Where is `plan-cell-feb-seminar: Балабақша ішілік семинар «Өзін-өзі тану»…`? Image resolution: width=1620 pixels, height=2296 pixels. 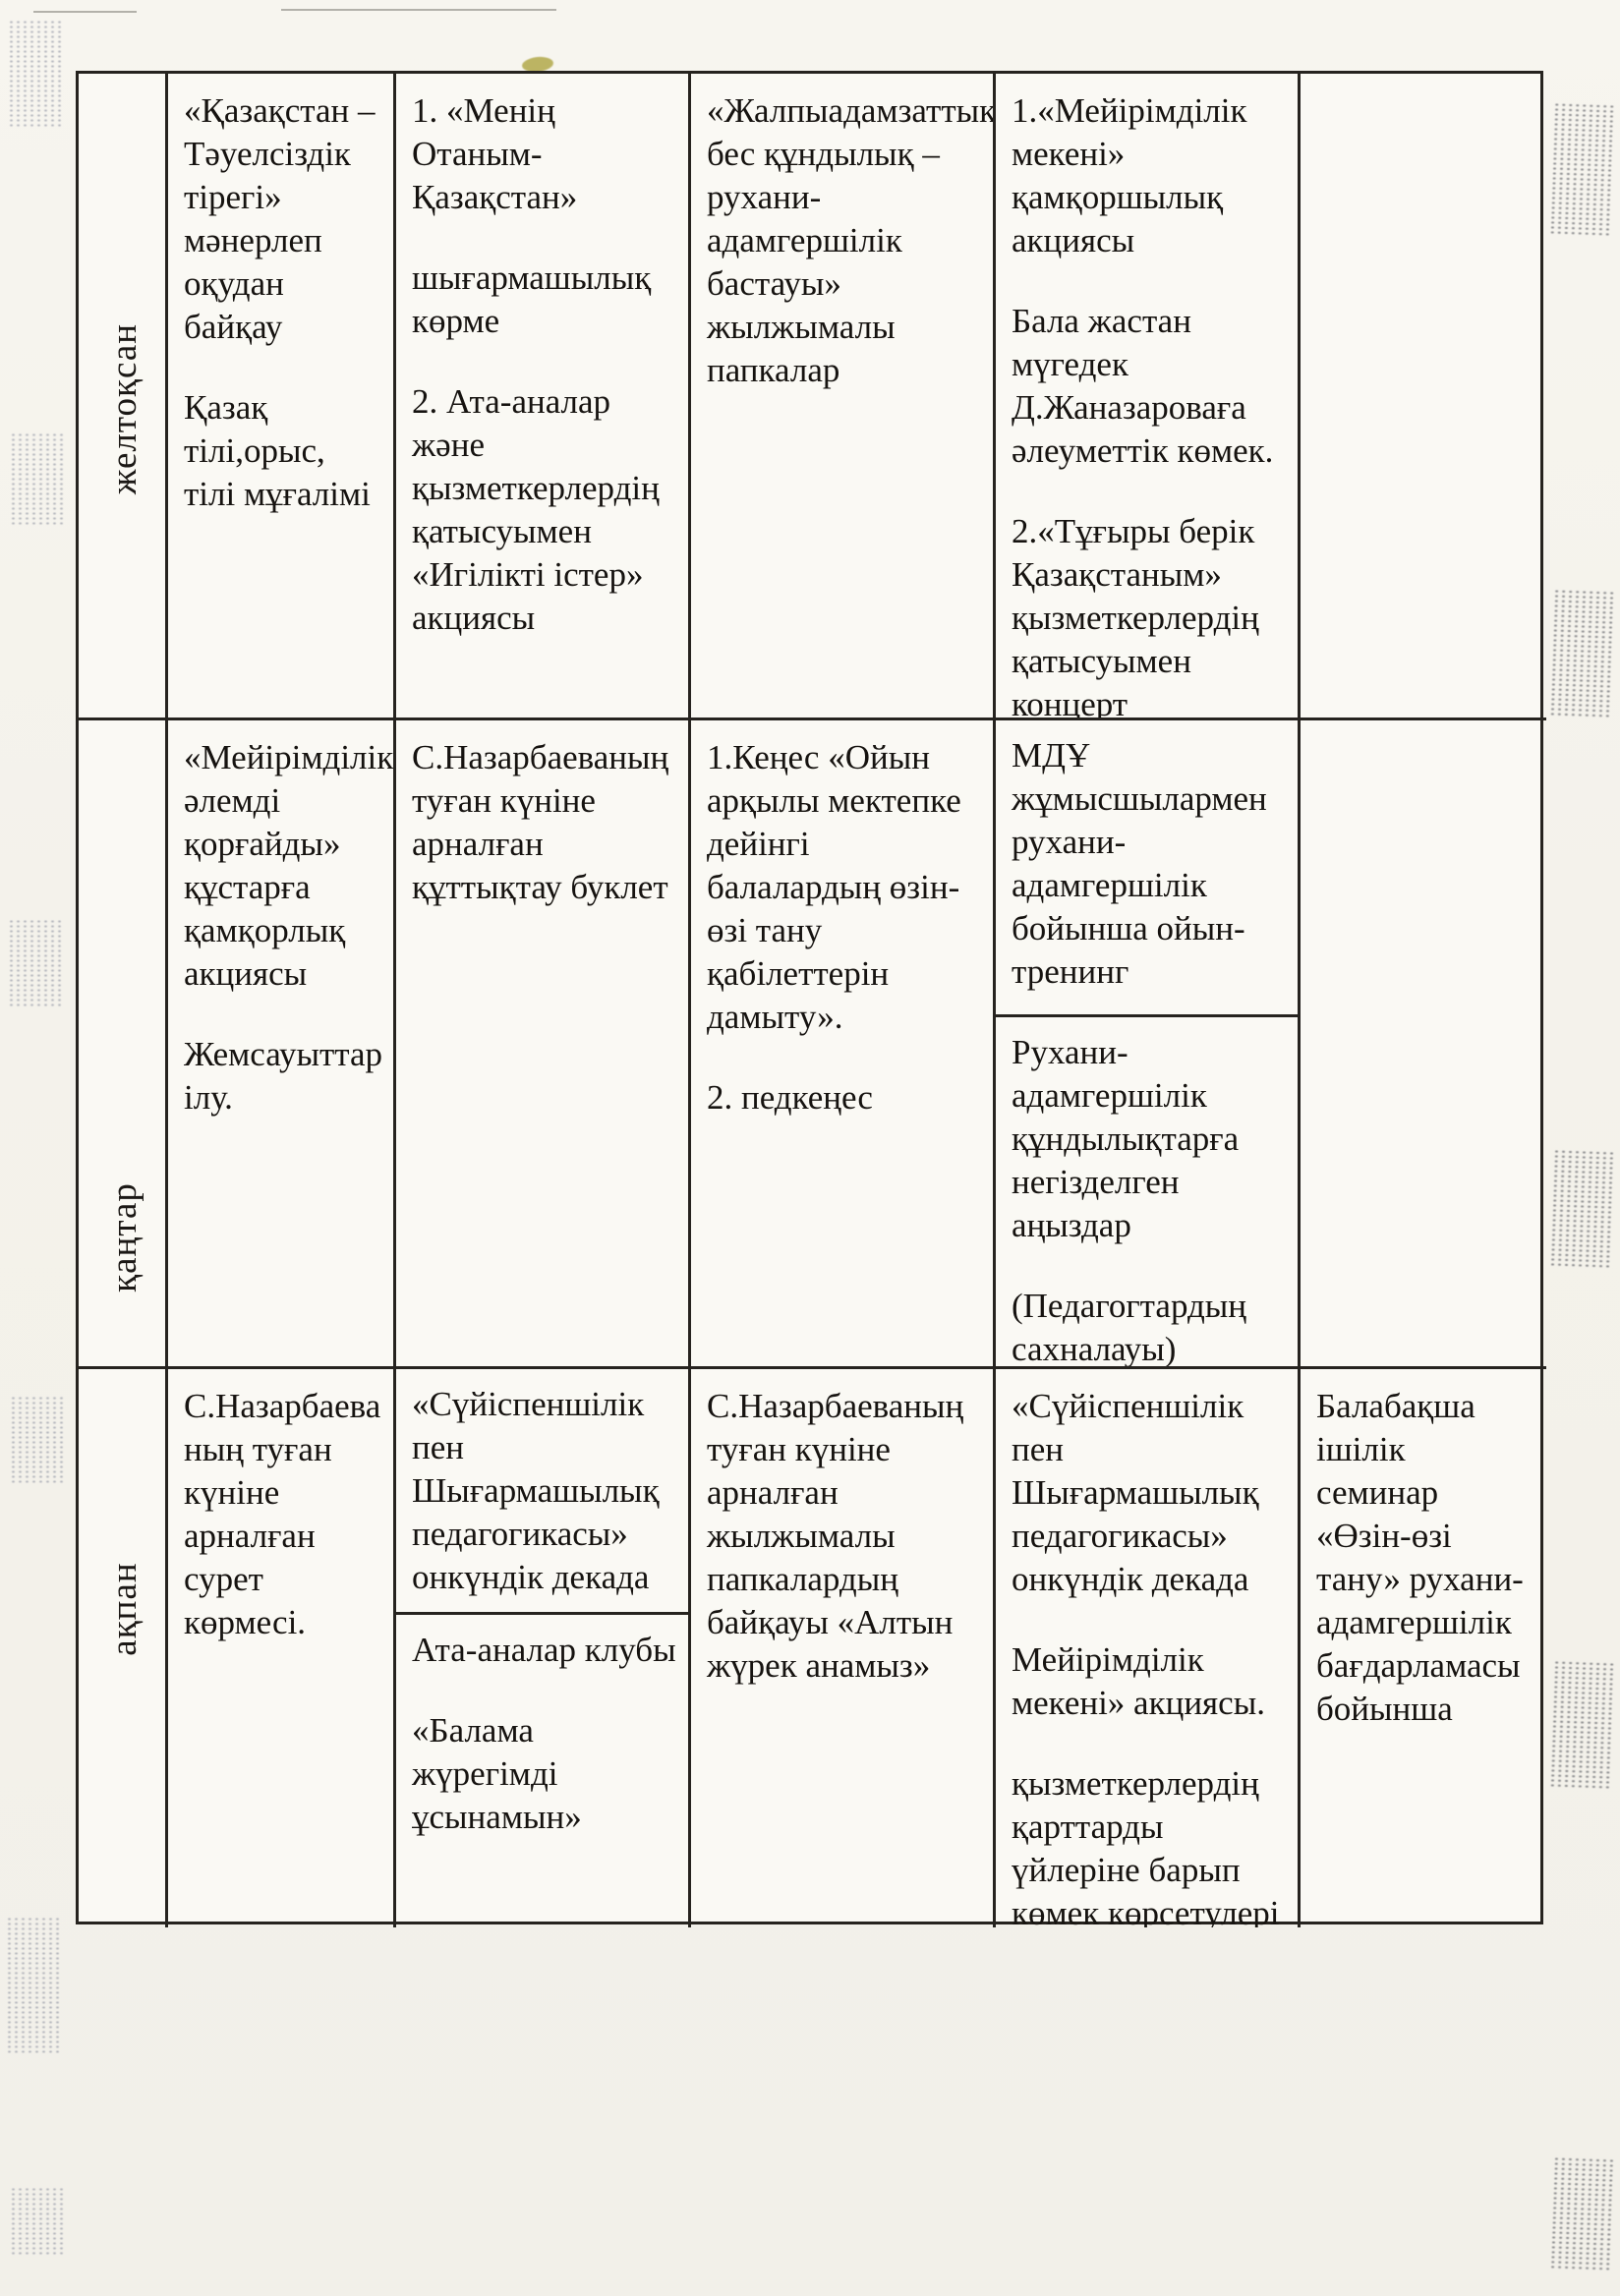 plan-cell-feb-seminar: Балабақша ішілік семинар «Өзін-өзі тану»… is located at coordinates (1423, 1648).